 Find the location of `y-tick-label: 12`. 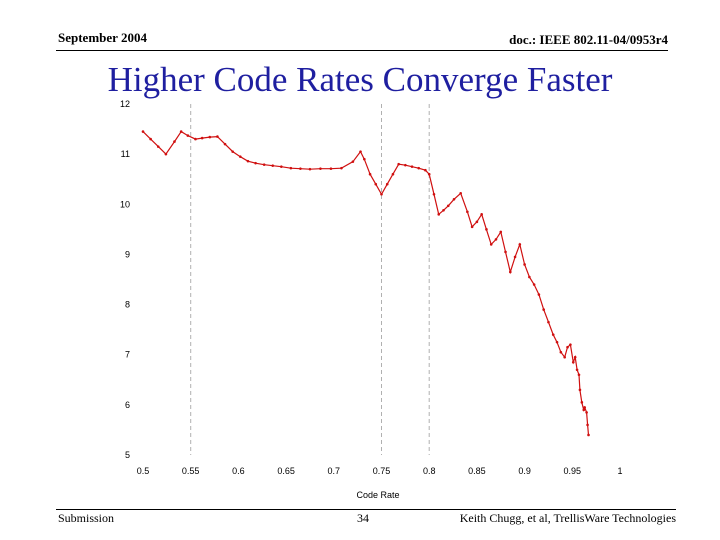

y-tick-label: 12 is located at coordinates (125, 104).